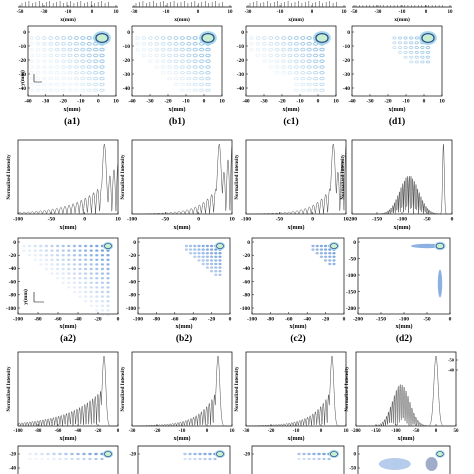  What do you see at coordinates (427, 220) in the screenshot?
I see `x-tick-label: -50` at bounding box center [427, 220].